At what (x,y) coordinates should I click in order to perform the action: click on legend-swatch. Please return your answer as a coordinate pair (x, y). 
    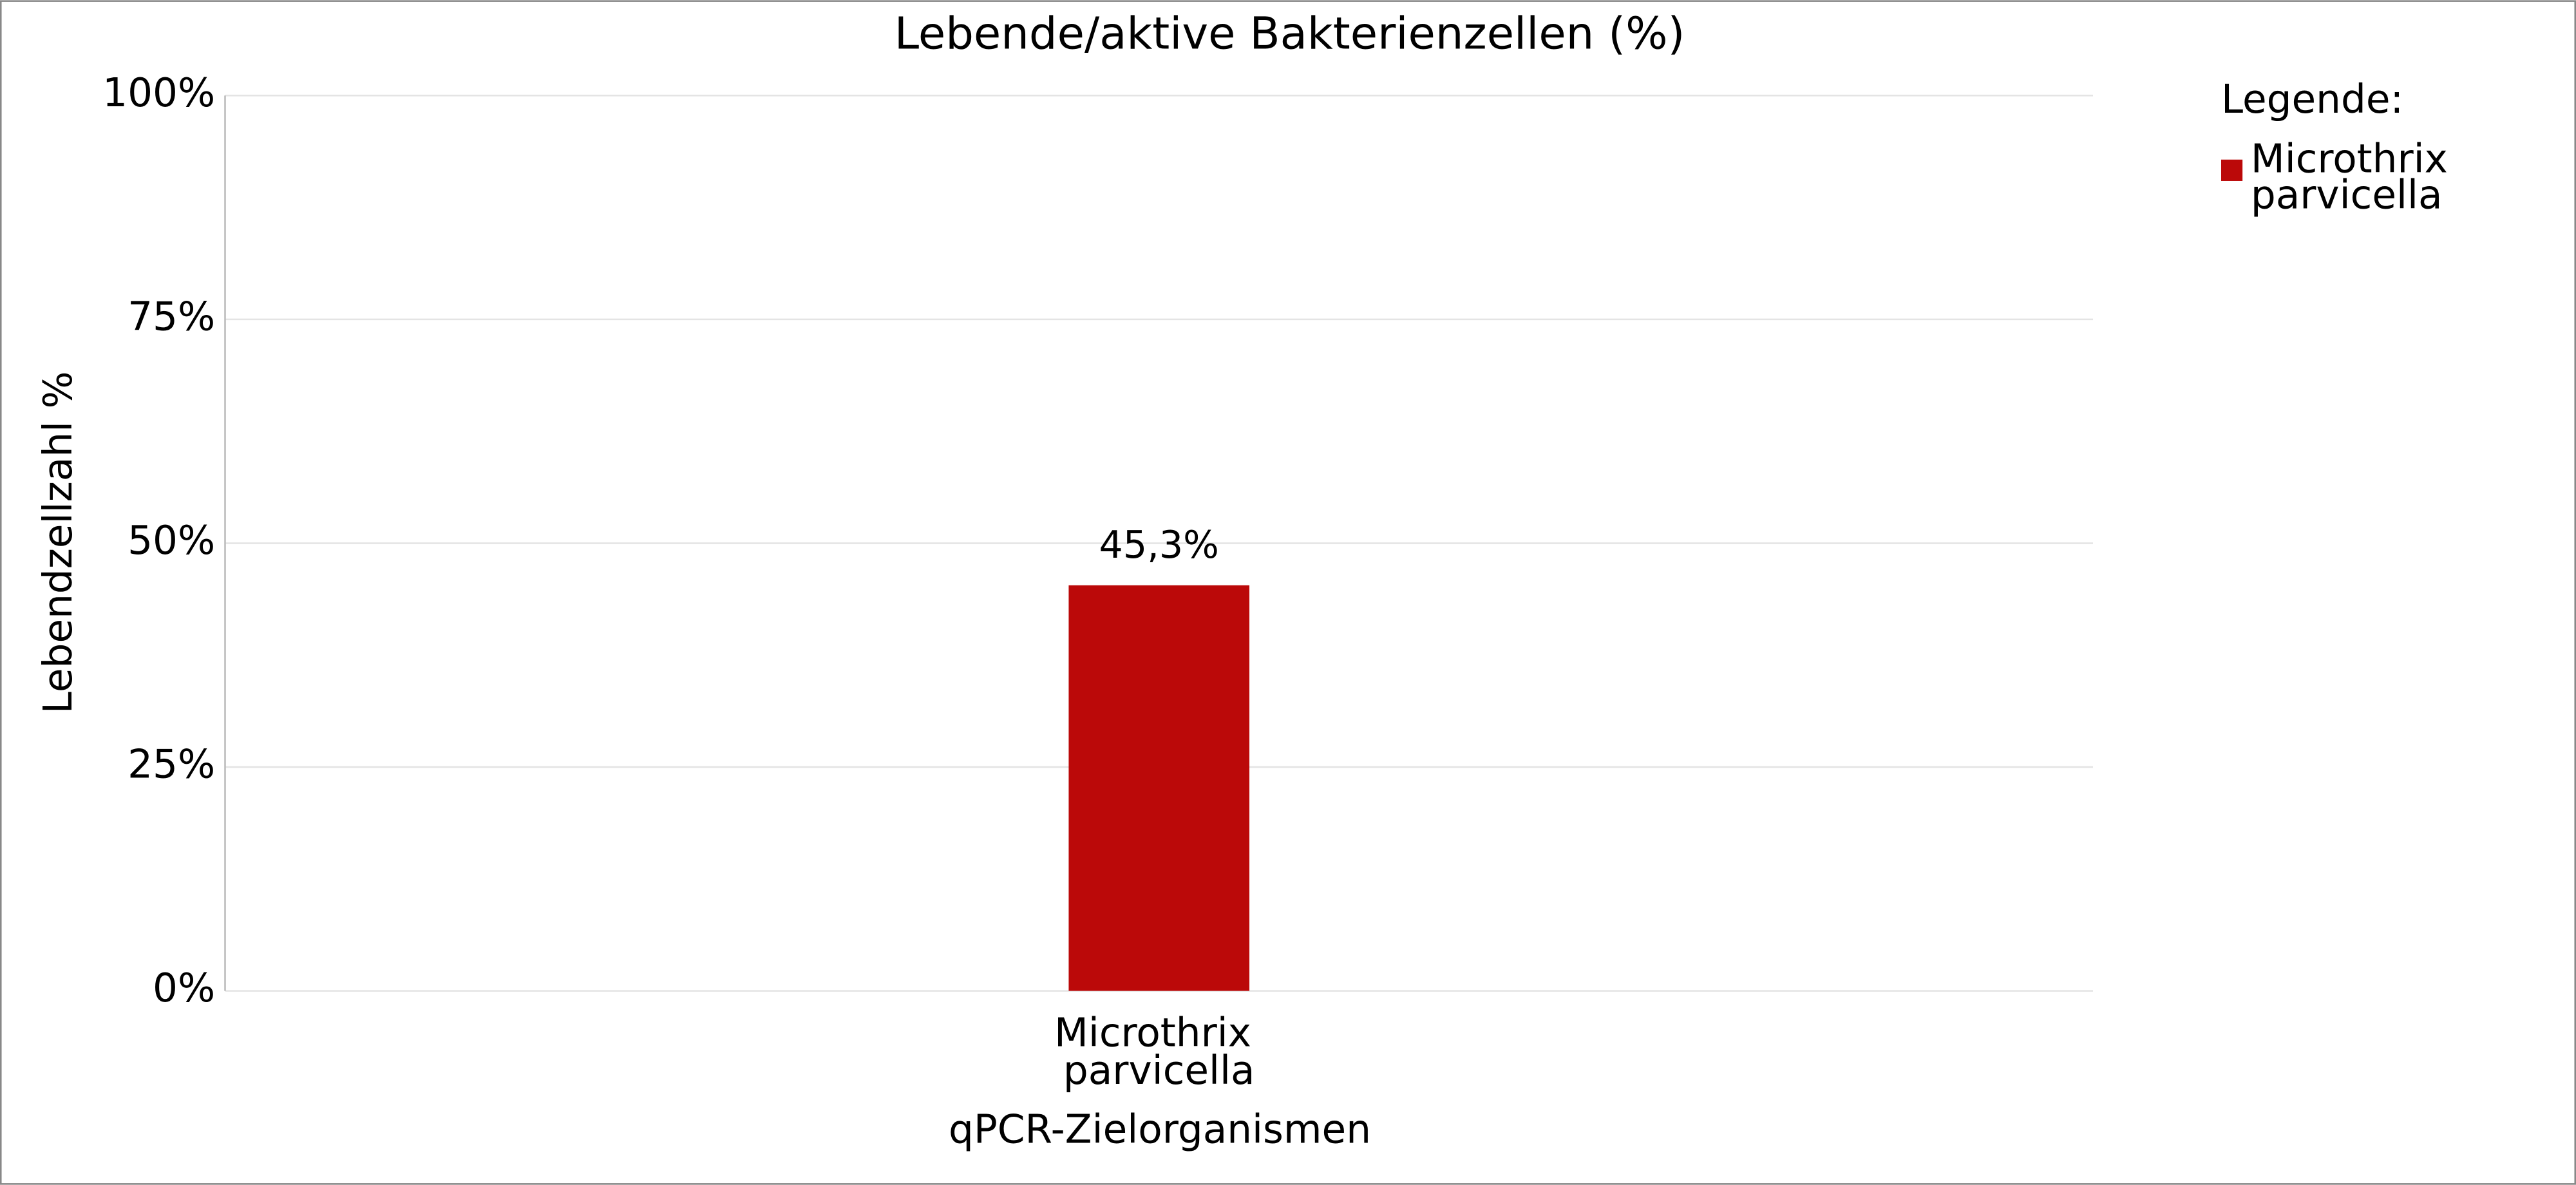
    Looking at the image, I should click on (2232, 170).